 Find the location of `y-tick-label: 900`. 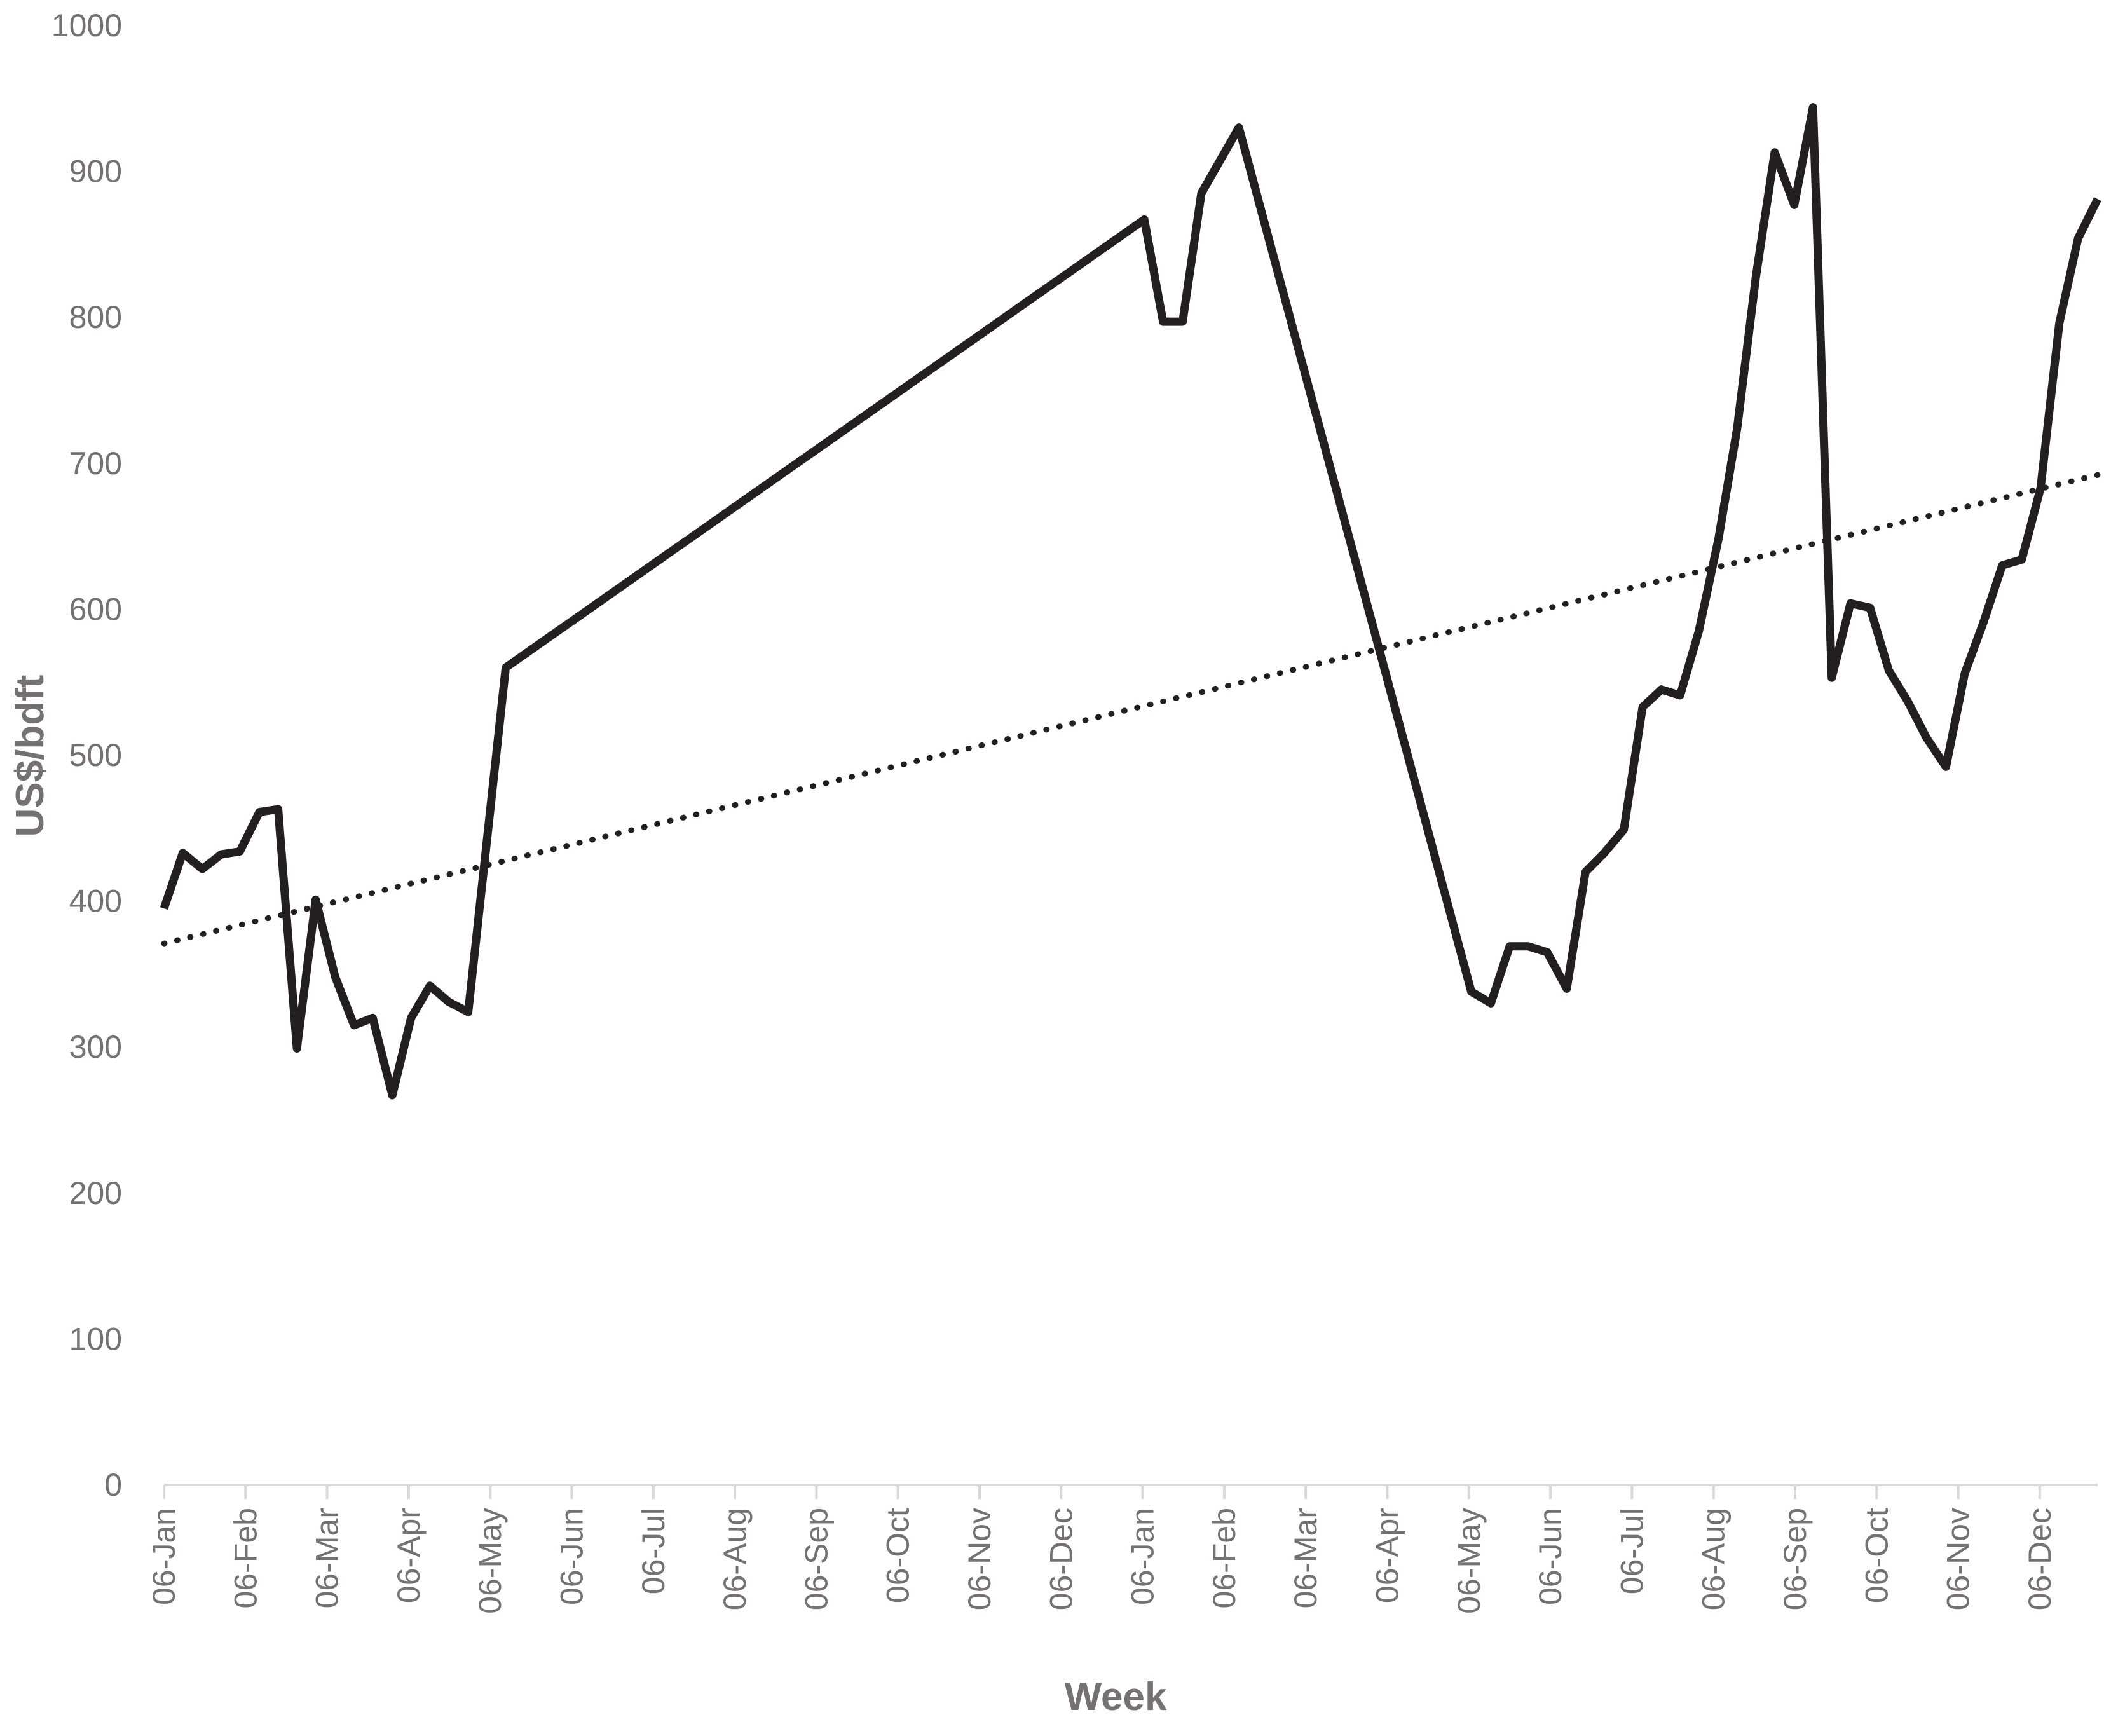

y-tick-label: 900 is located at coordinates (95, 171).